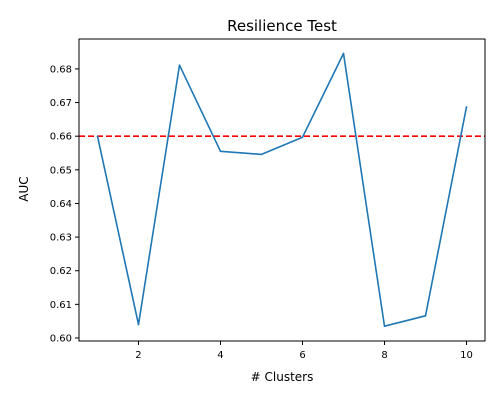 This screenshot has width=500, height=404. Describe the element at coordinates (61, 170) in the screenshot. I see `y-tick-label: 0.65` at that location.